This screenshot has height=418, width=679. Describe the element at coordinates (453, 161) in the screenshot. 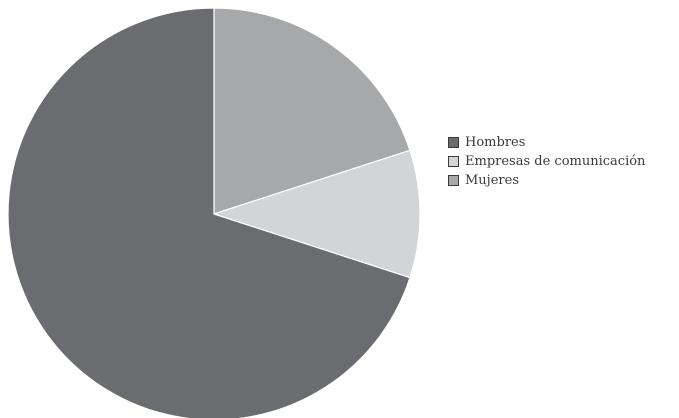

I see `legend-swatch-empresas` at that location.